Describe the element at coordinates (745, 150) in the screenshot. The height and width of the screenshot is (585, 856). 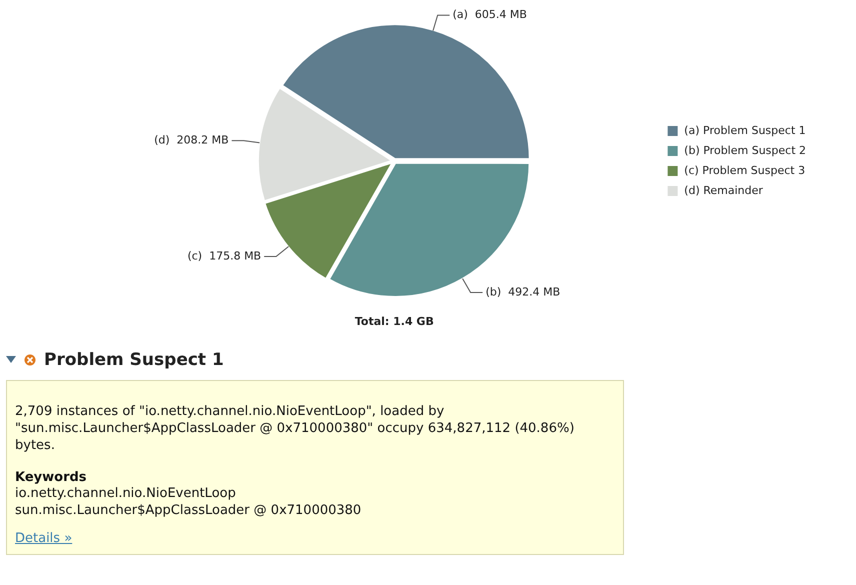
I see `legend-label: (b) Problem Suspect 2` at that location.